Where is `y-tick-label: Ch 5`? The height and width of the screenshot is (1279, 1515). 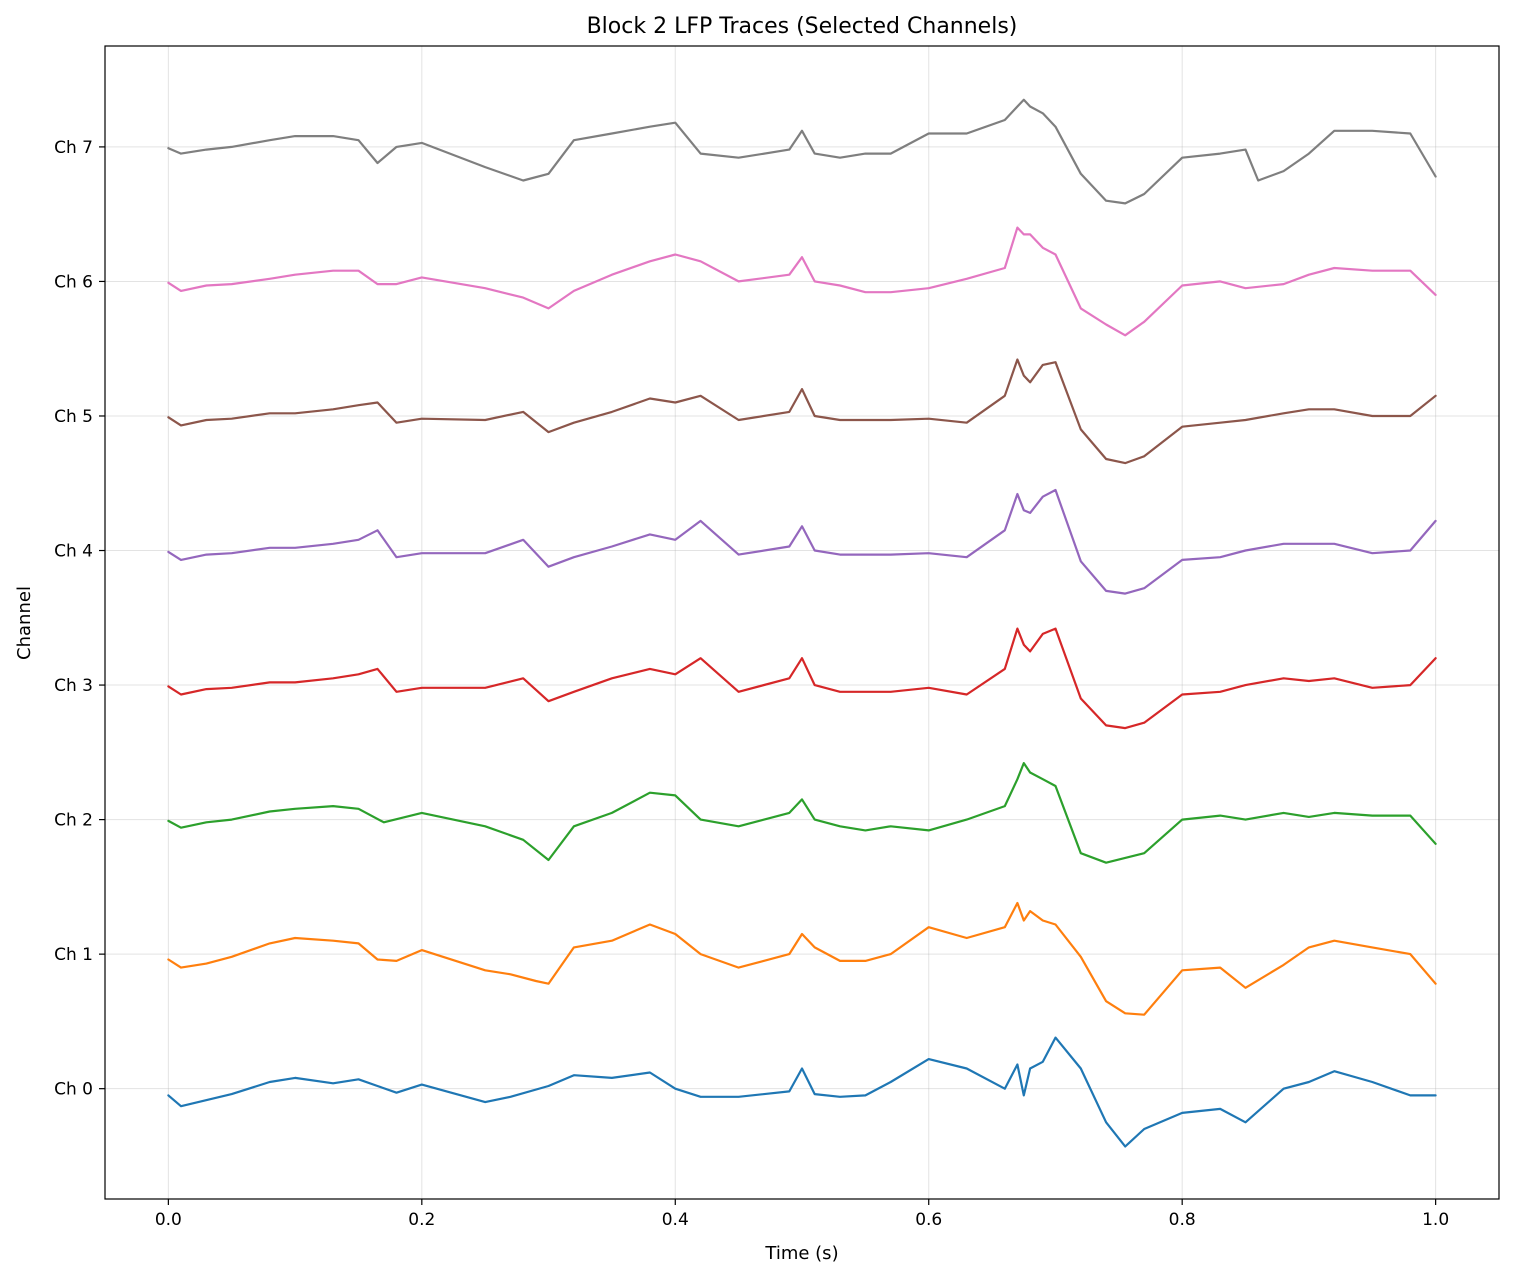
y-tick-label: Ch 5 is located at coordinates (73, 417).